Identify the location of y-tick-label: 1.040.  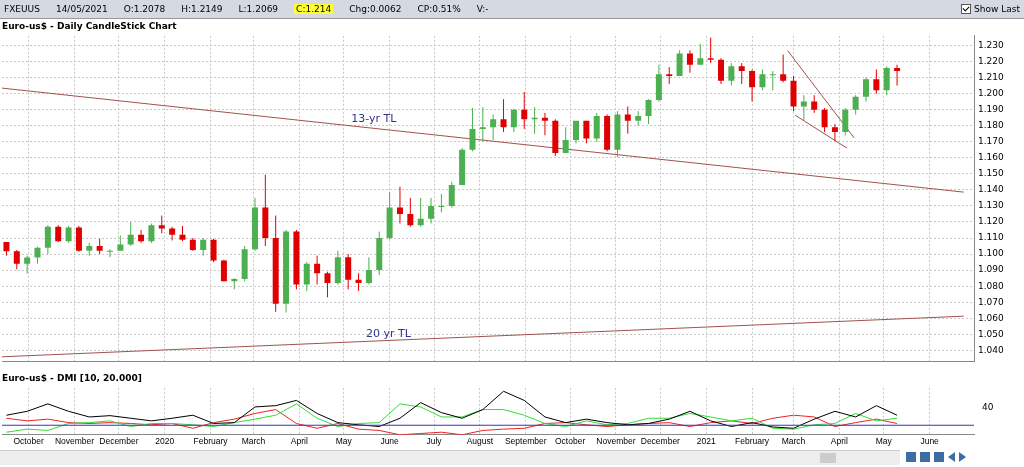
(991, 349).